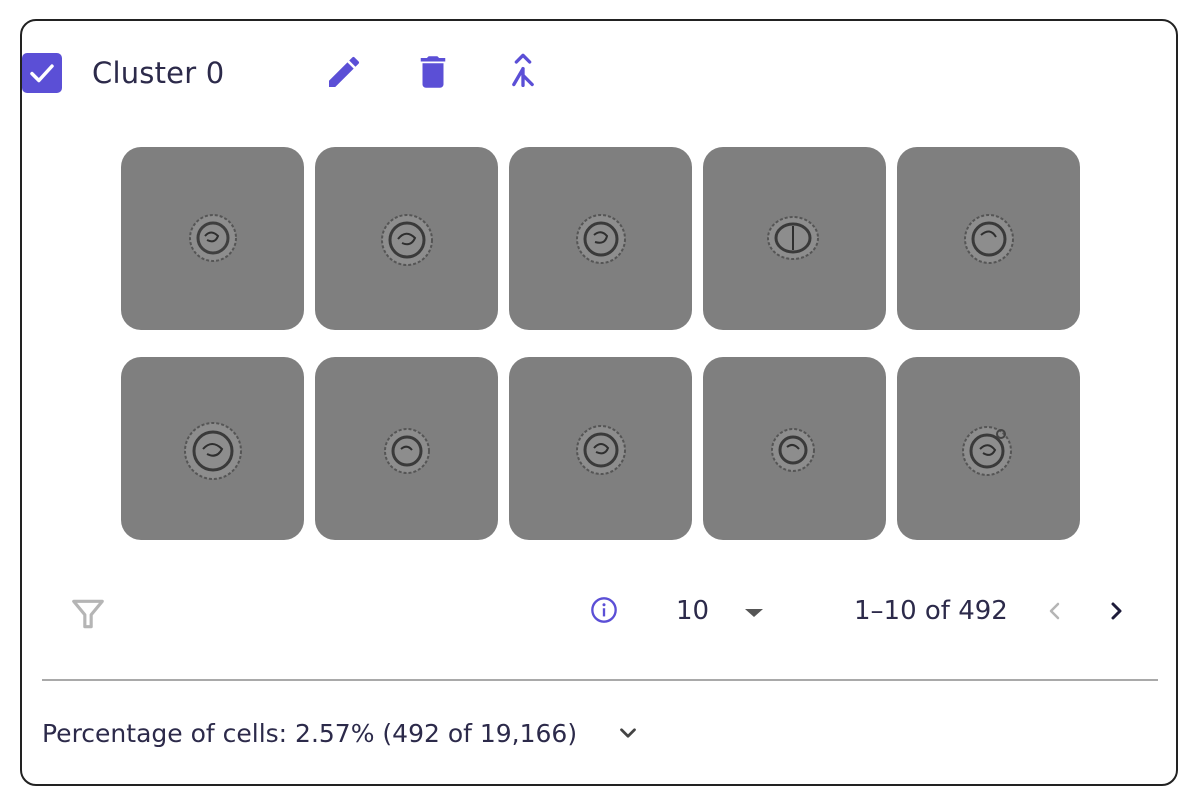 Image resolution: width=1200 pixels, height=807 pixels. I want to click on cluster-title: Cluster 0, so click(158, 73).